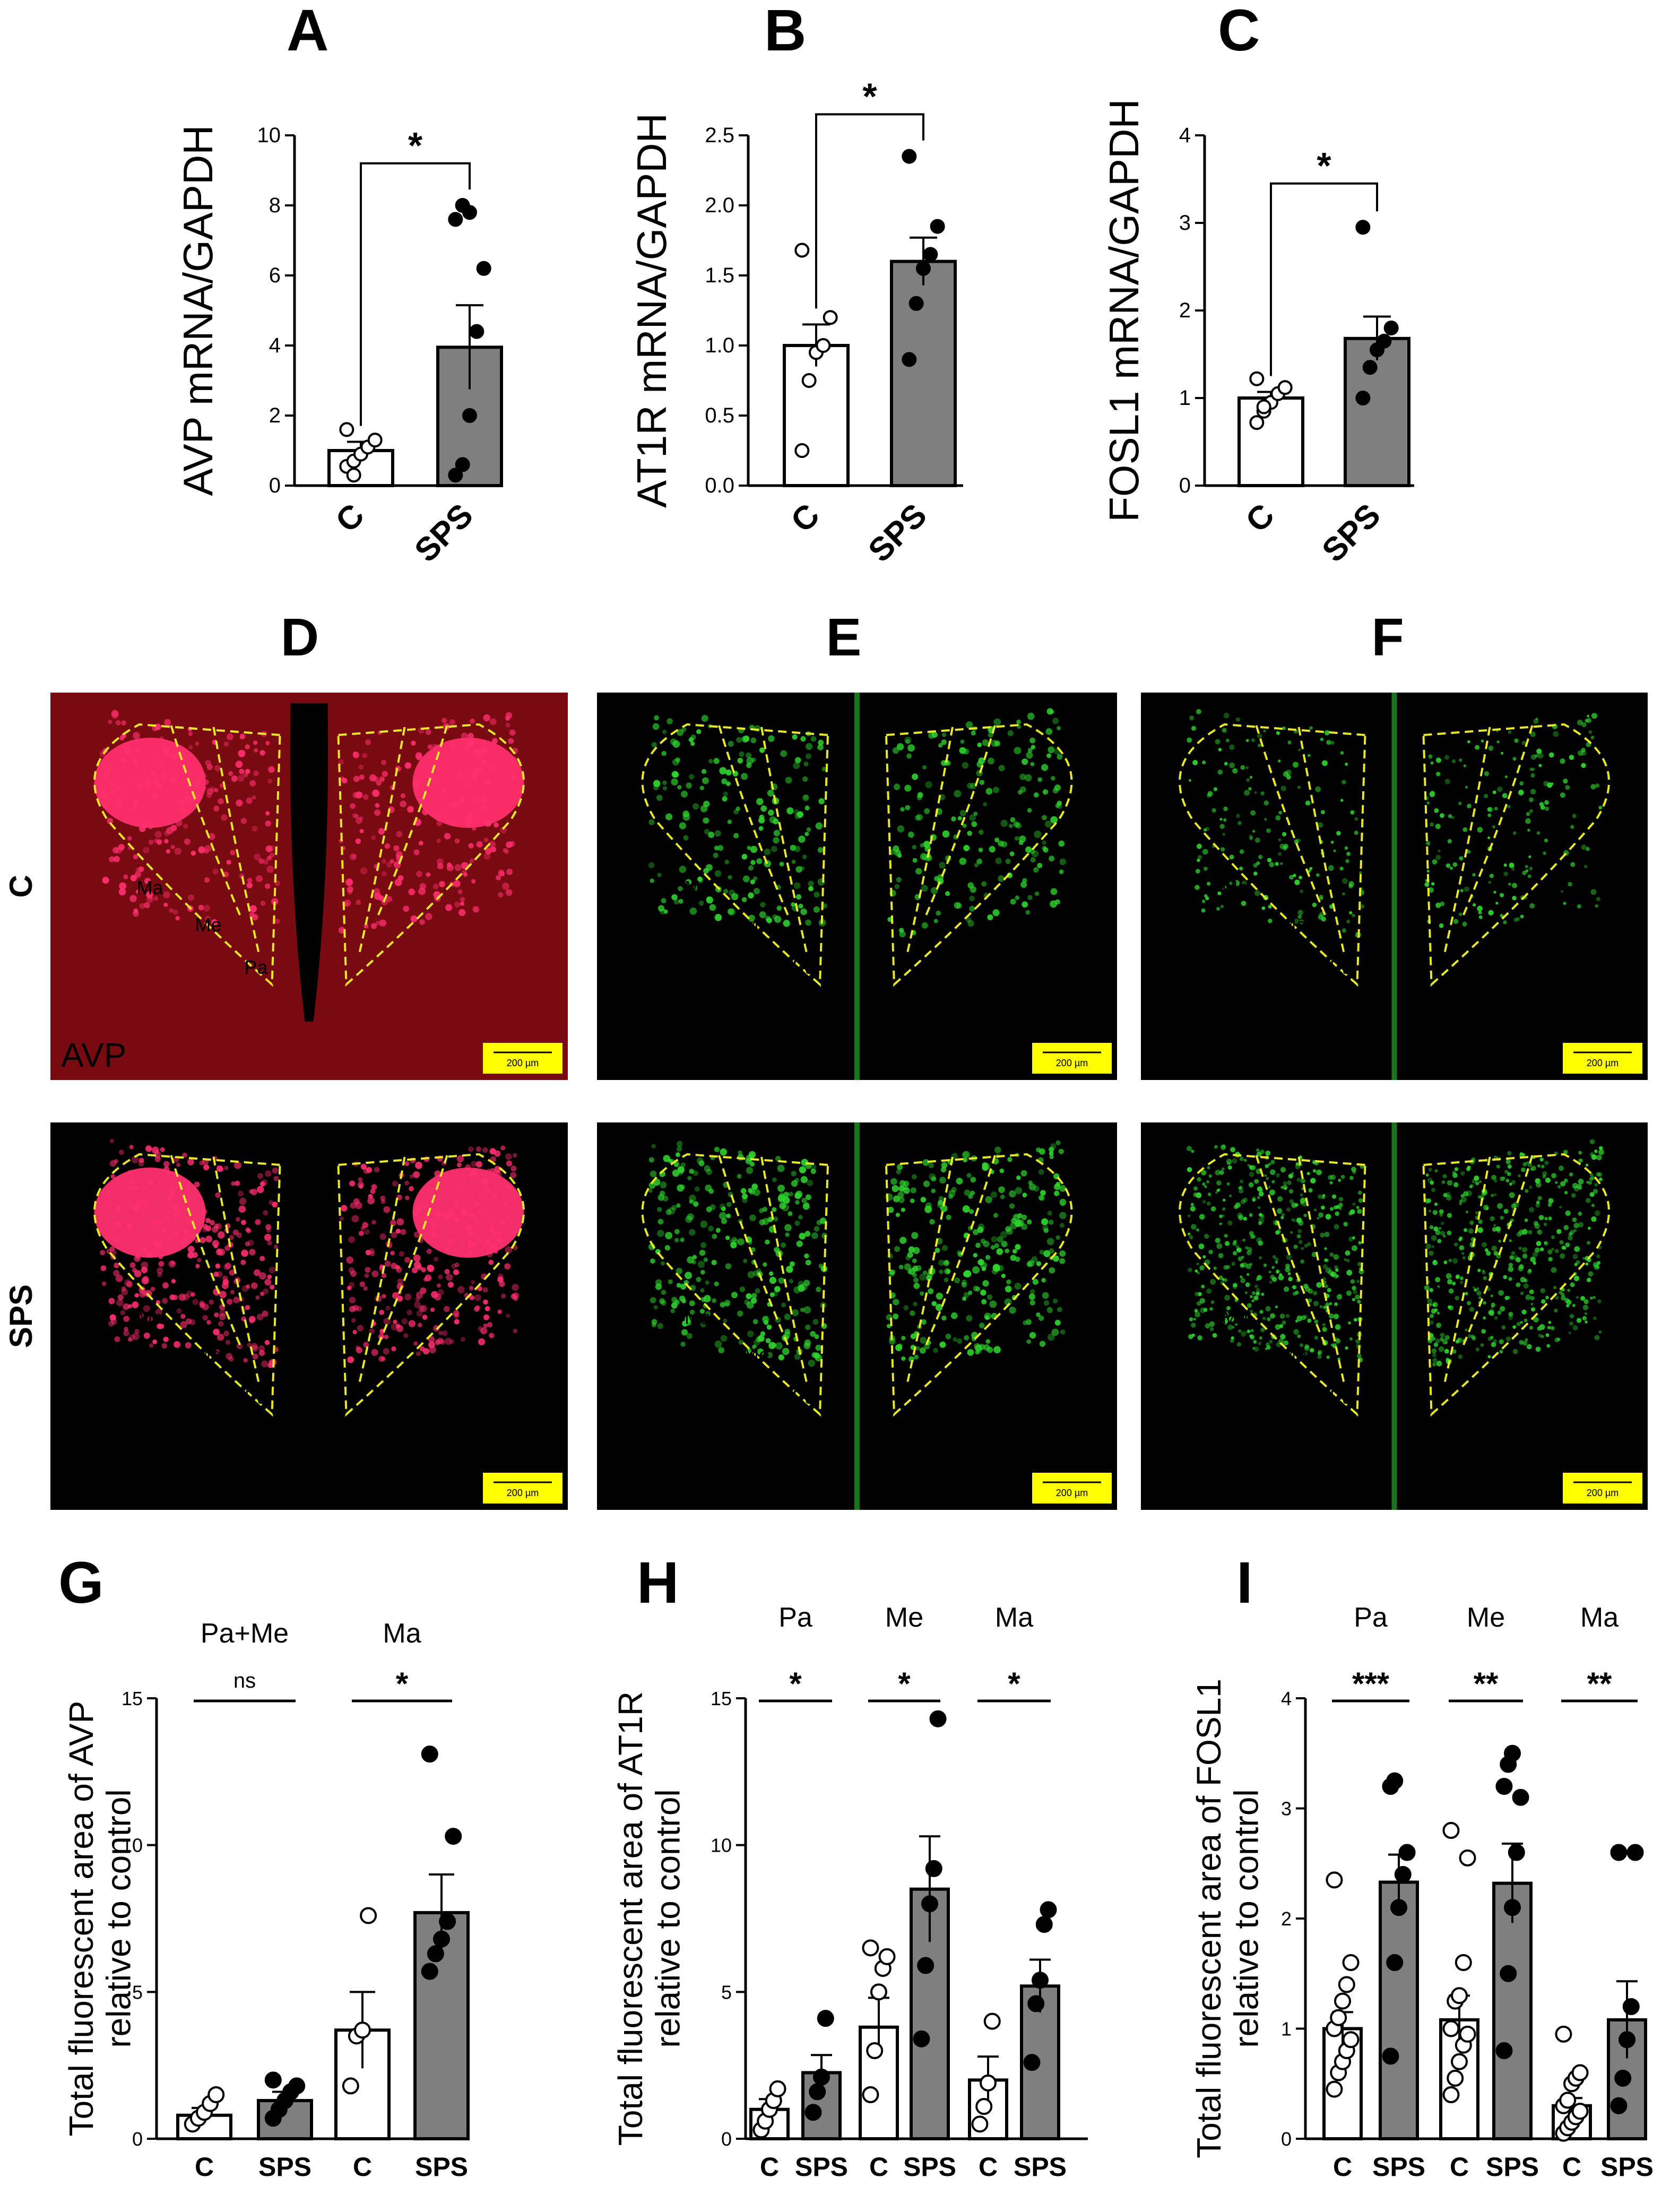  I want to click on region-divider, so click(1467, 840).